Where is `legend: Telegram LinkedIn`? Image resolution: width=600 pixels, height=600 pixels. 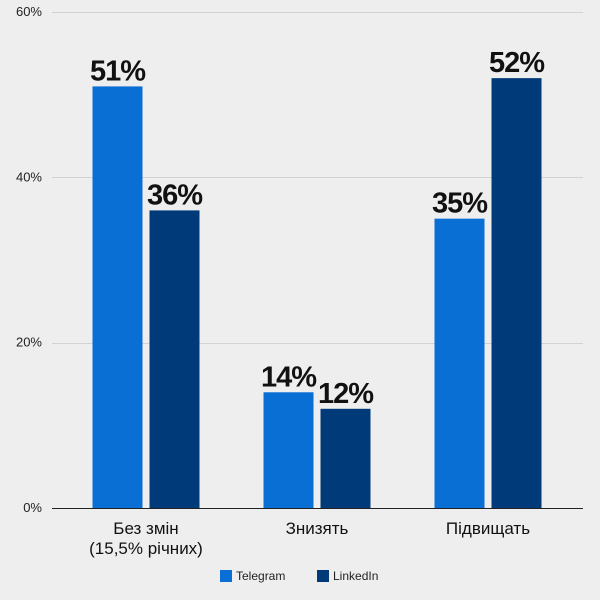
legend: Telegram LinkedIn is located at coordinates (299, 576).